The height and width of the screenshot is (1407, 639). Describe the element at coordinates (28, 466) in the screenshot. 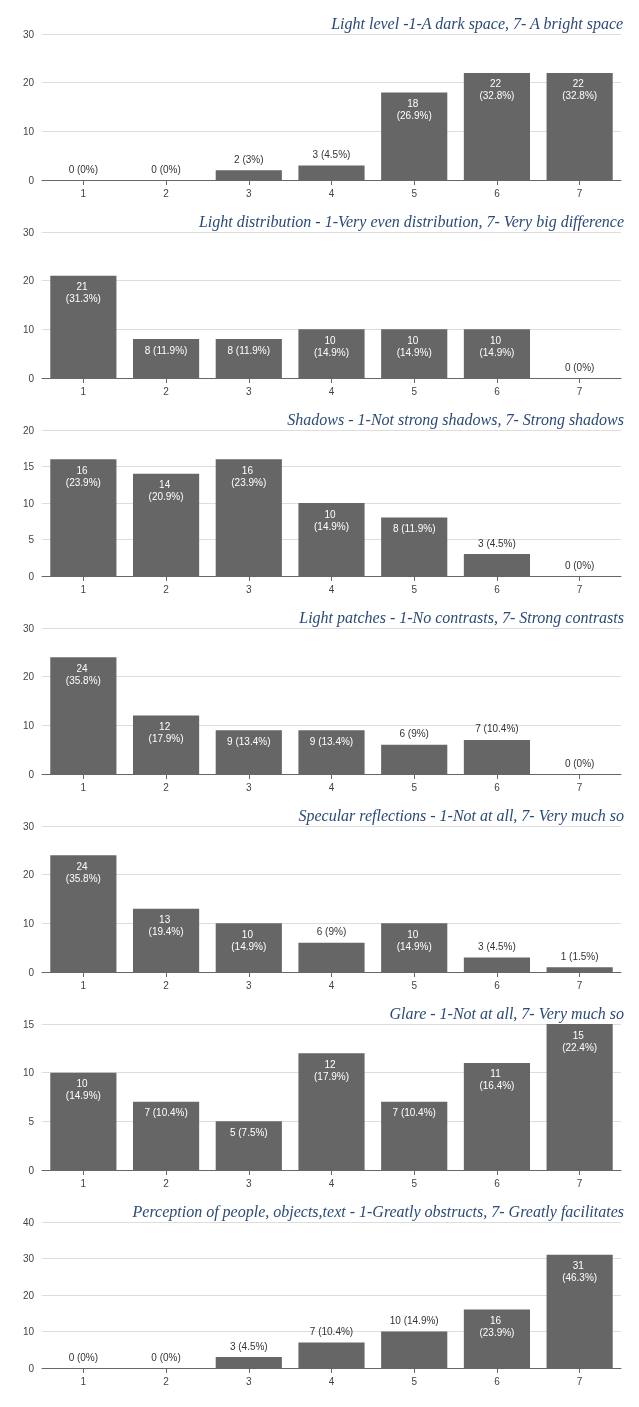

I see `y-tick-label: 15` at that location.